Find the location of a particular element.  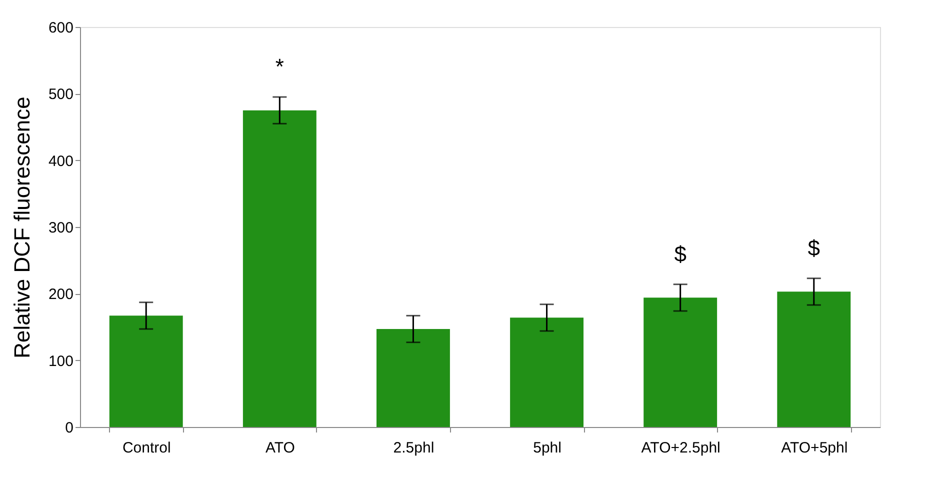

y-tick-label: 300 is located at coordinates (61, 228).